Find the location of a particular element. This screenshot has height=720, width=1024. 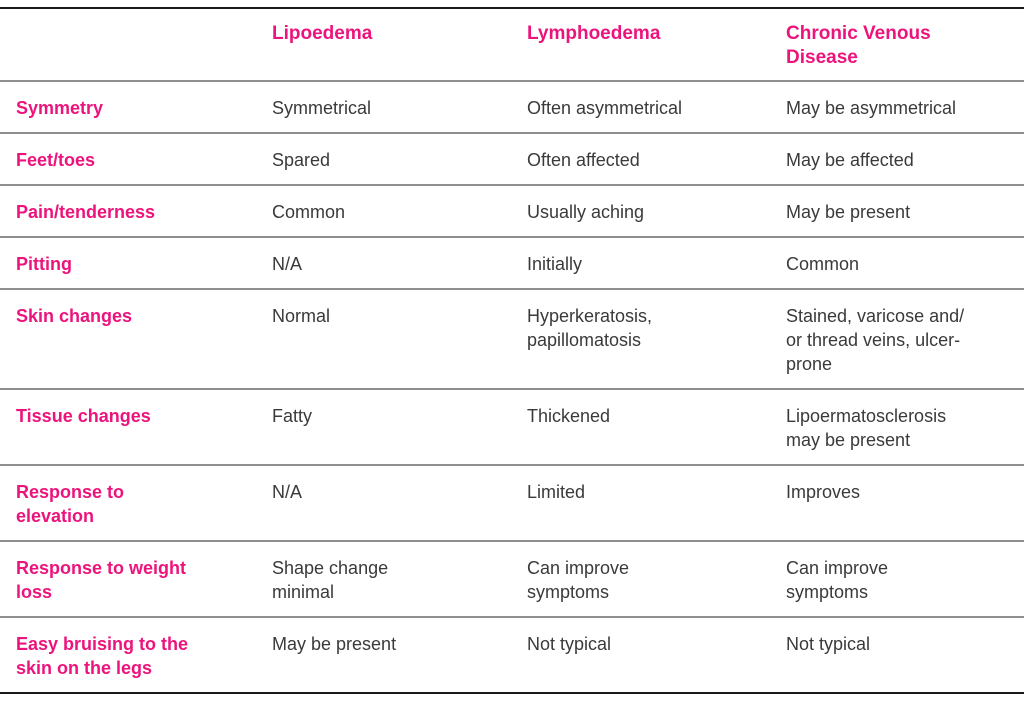

column-header-blank is located at coordinates (128, 44).